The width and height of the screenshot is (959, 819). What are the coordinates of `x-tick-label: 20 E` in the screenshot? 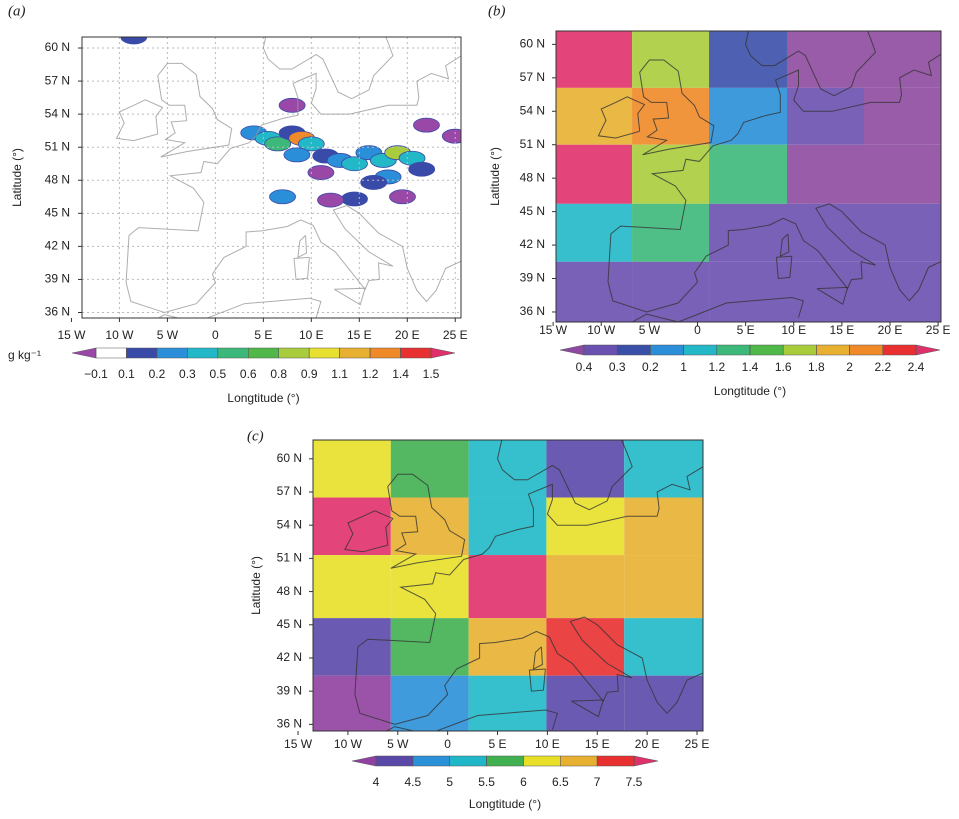 It's located at (890, 330).